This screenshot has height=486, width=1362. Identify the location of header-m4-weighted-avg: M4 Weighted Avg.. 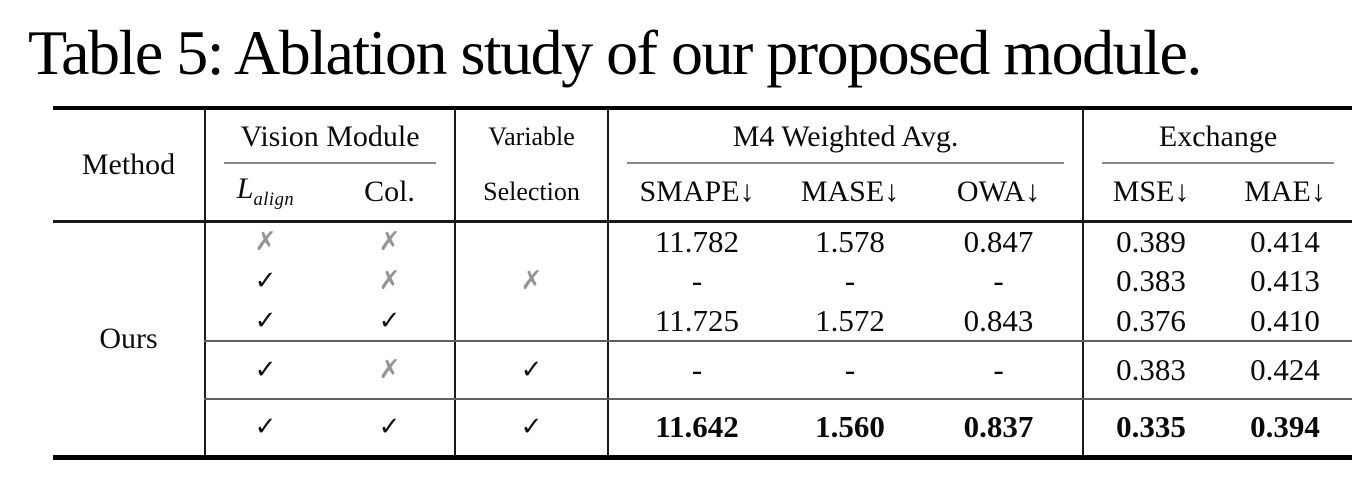
(845, 136).